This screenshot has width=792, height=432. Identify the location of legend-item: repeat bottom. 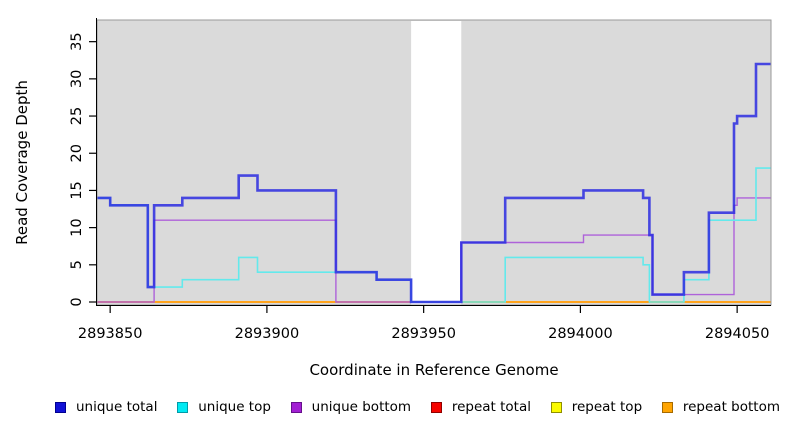
(720, 407).